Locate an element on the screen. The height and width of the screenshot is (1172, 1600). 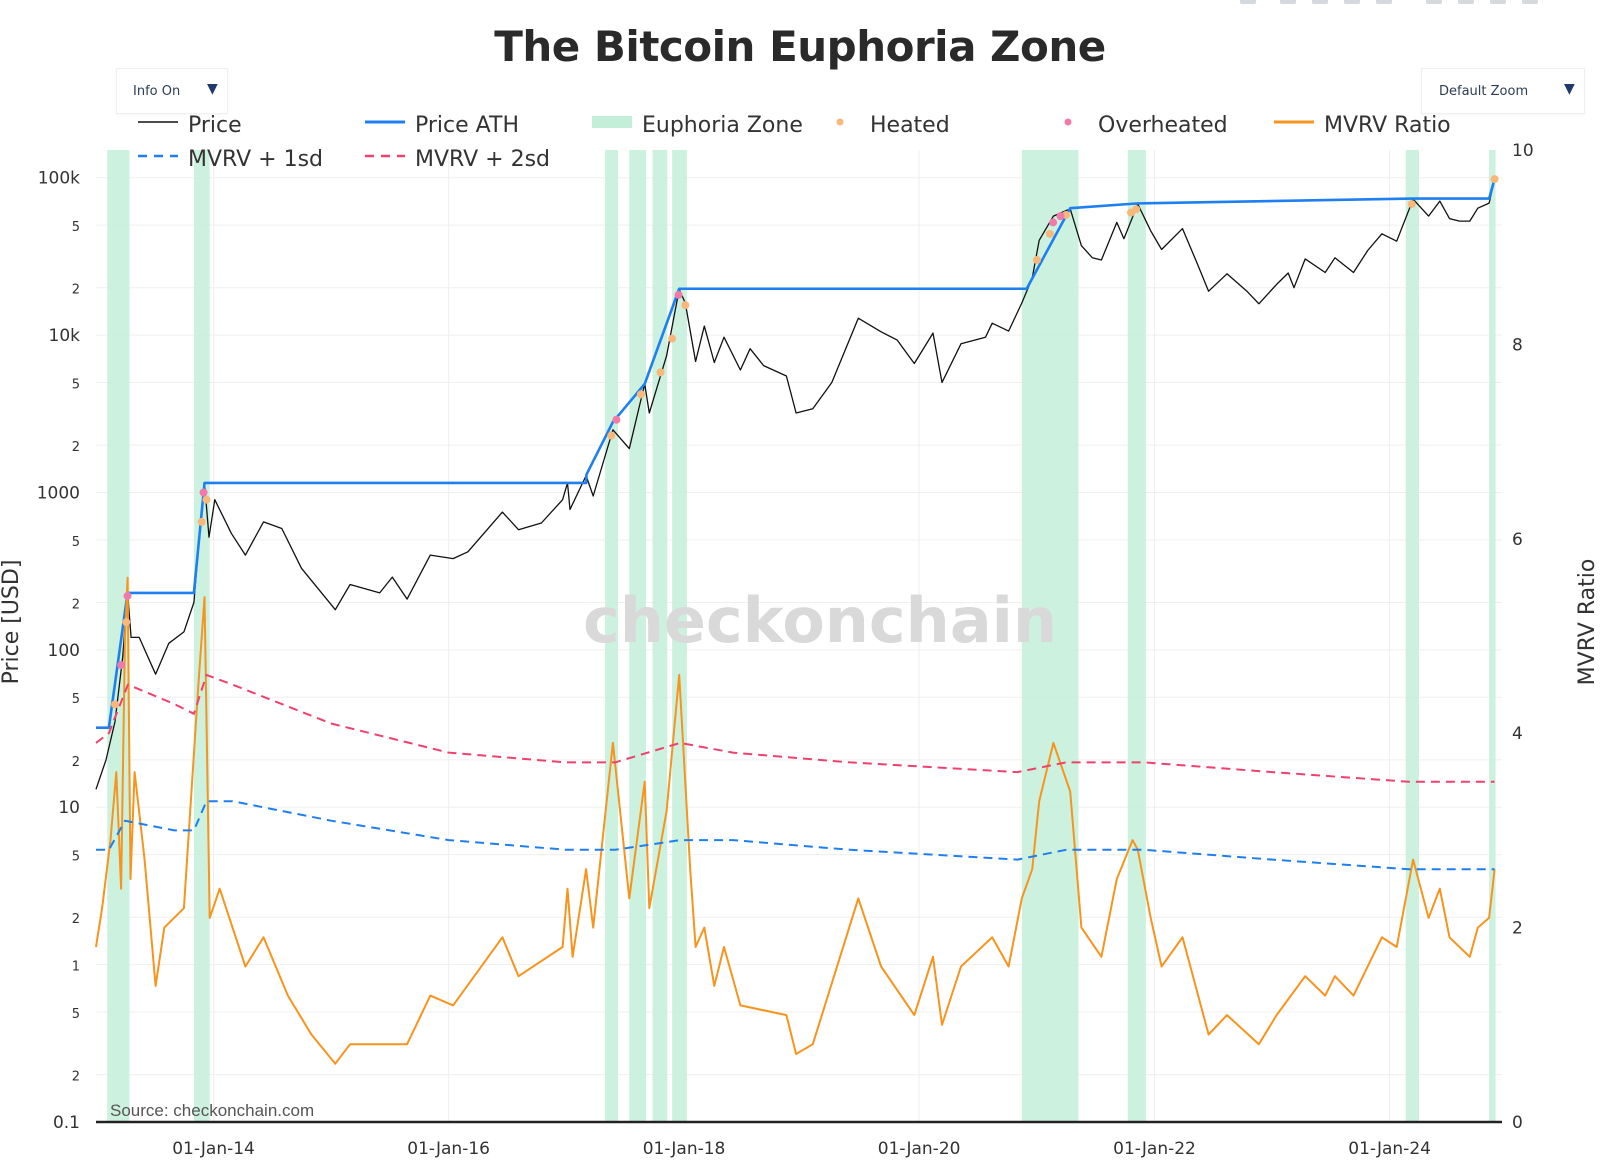
y-right-tick-label: 0 is located at coordinates (1517, 1123).